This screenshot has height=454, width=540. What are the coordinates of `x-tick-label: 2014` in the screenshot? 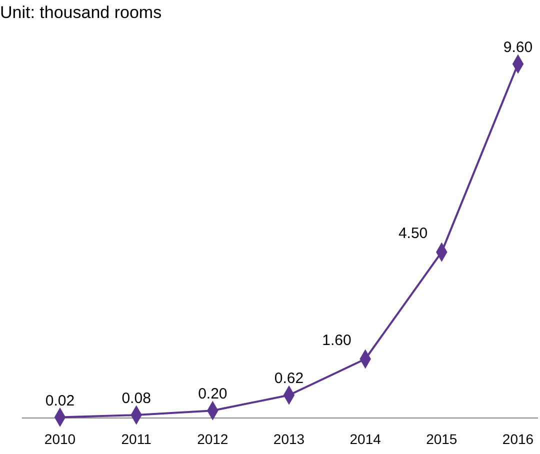 It's located at (366, 439).